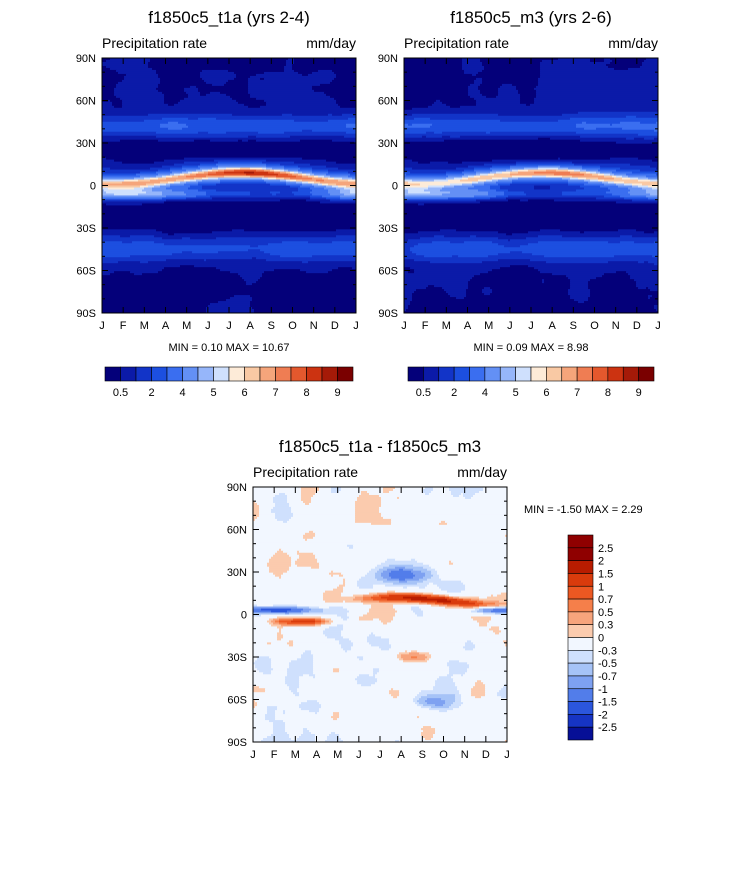  Describe the element at coordinates (639, 393) in the screenshot. I see `colorbar-label: 9` at that location.